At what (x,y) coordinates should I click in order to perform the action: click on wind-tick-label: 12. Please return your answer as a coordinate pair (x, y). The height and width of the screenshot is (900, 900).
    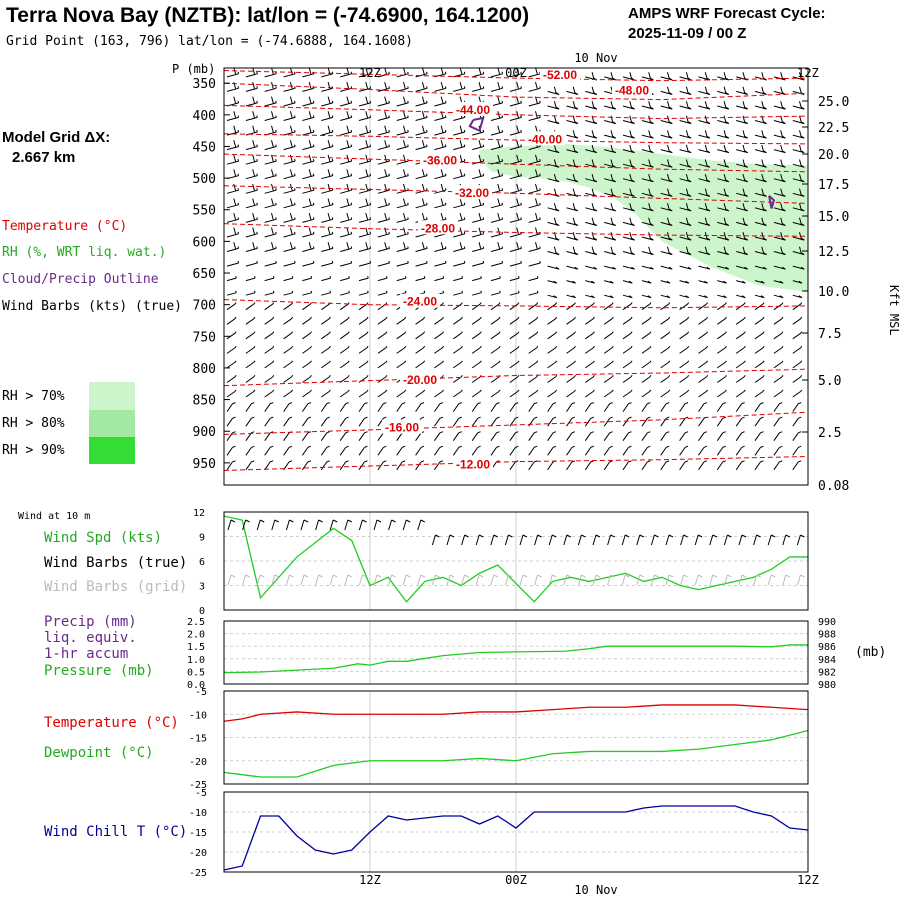
    Looking at the image, I should click on (199, 513).